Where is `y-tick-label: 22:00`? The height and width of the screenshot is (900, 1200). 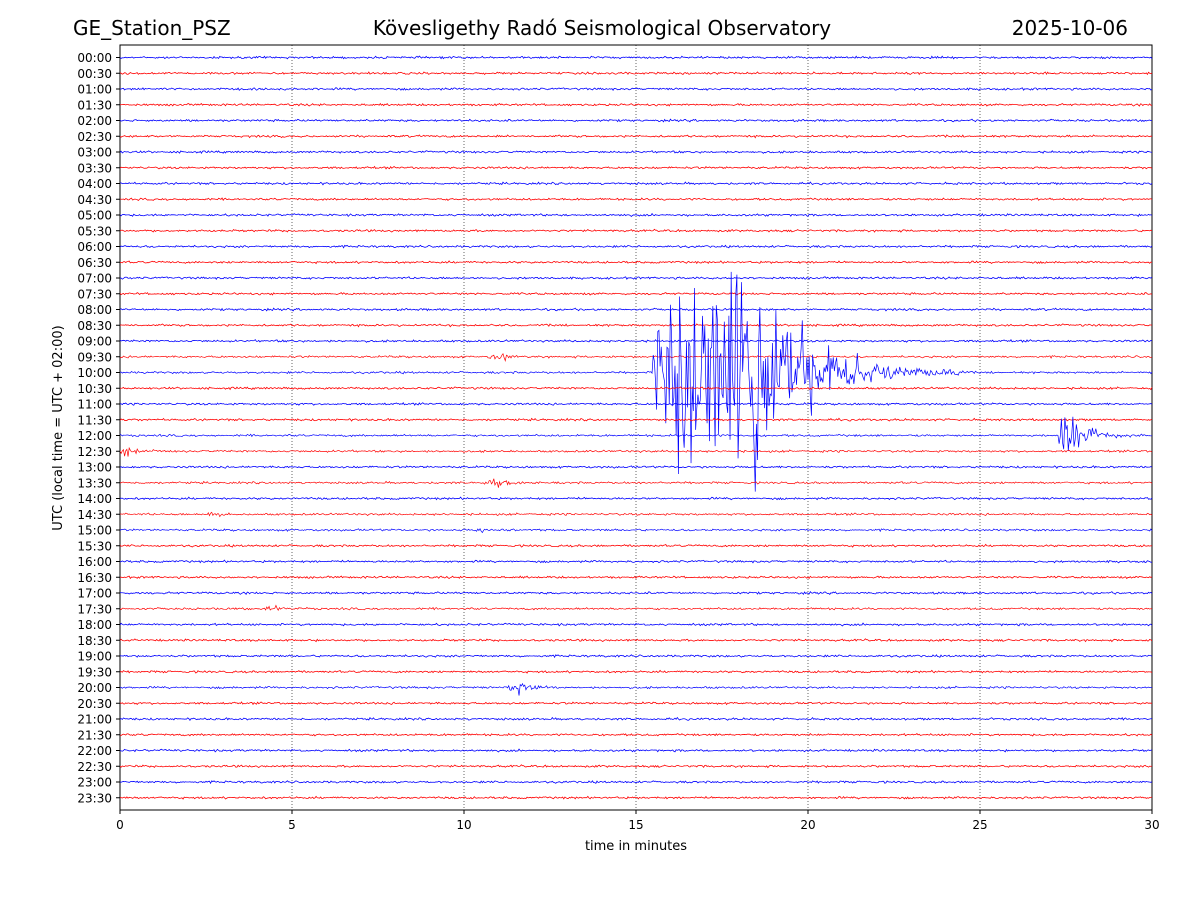 y-tick-label: 22:00 is located at coordinates (94, 751).